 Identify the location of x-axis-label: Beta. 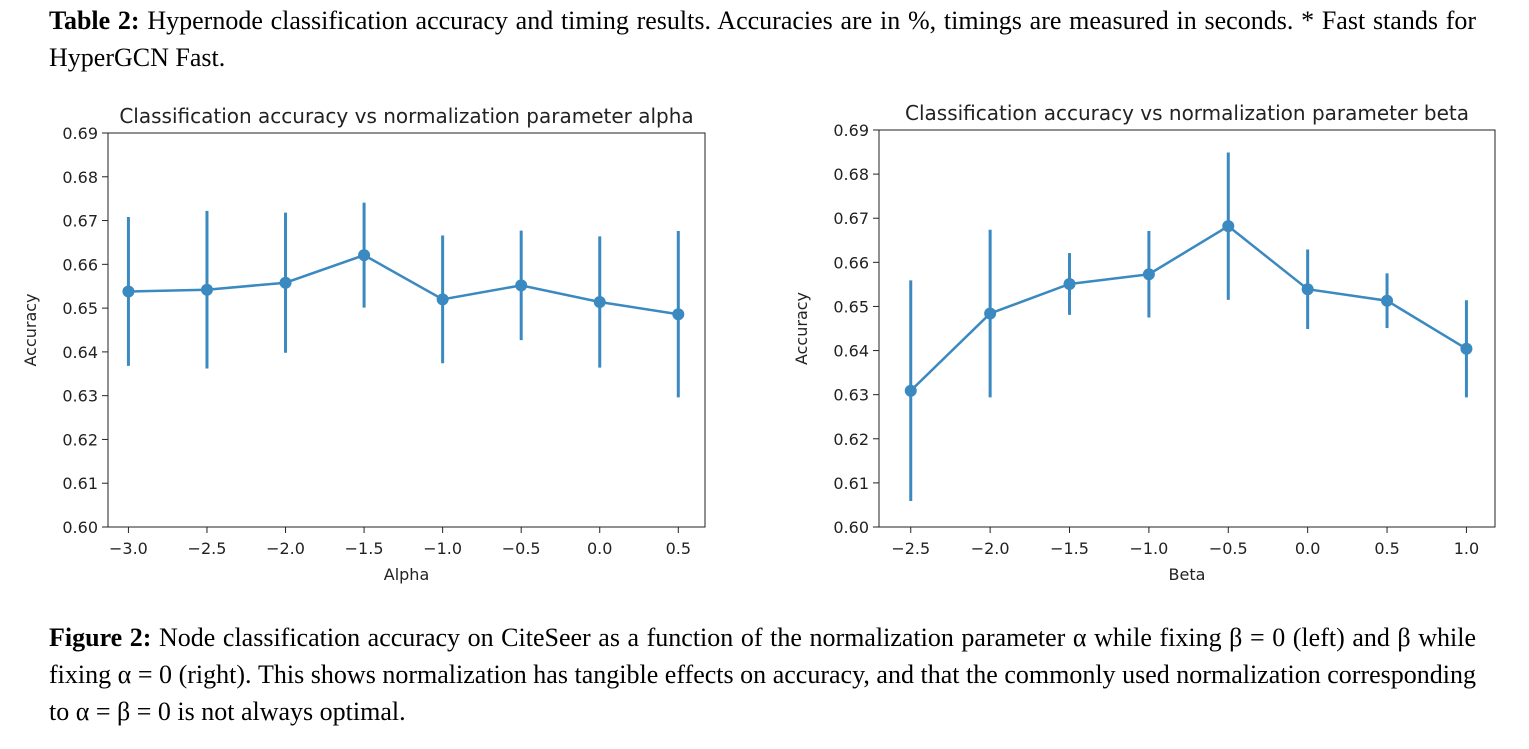
(1187, 574).